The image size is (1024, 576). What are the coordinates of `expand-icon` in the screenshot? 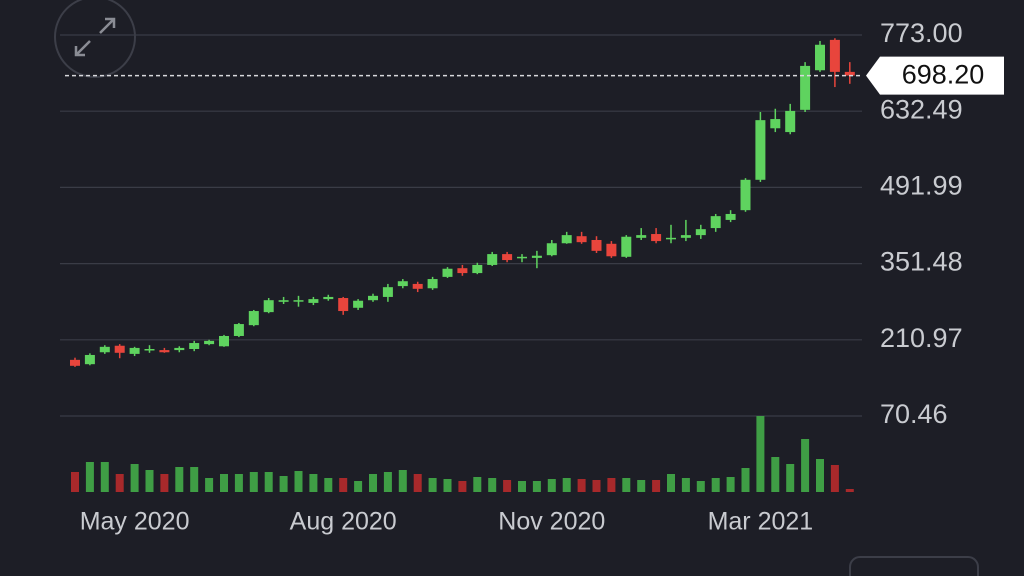 It's located at (95, 37).